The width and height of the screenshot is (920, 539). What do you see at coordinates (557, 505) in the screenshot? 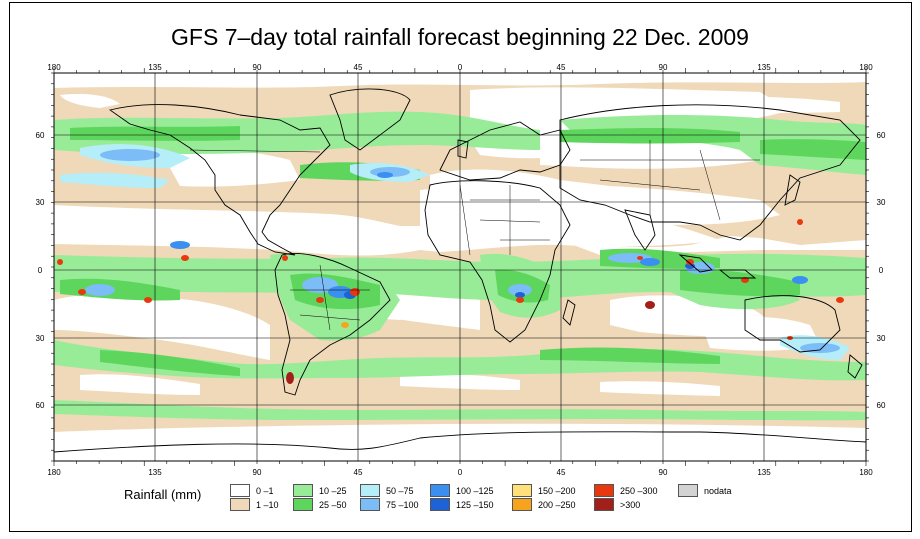
I see `legend-label: 200 –250` at bounding box center [557, 505].